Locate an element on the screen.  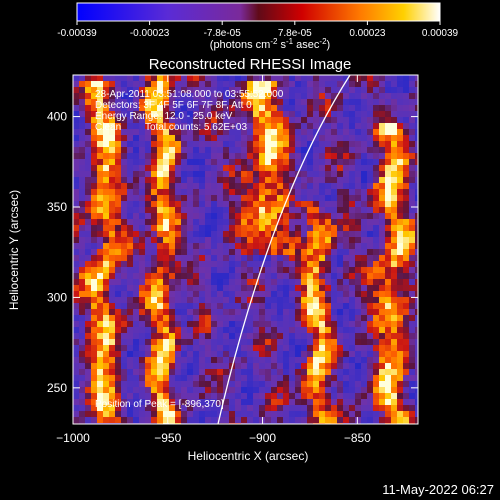
annotation-counts: Total counts: 5.62E+03 is located at coordinates (196, 127).